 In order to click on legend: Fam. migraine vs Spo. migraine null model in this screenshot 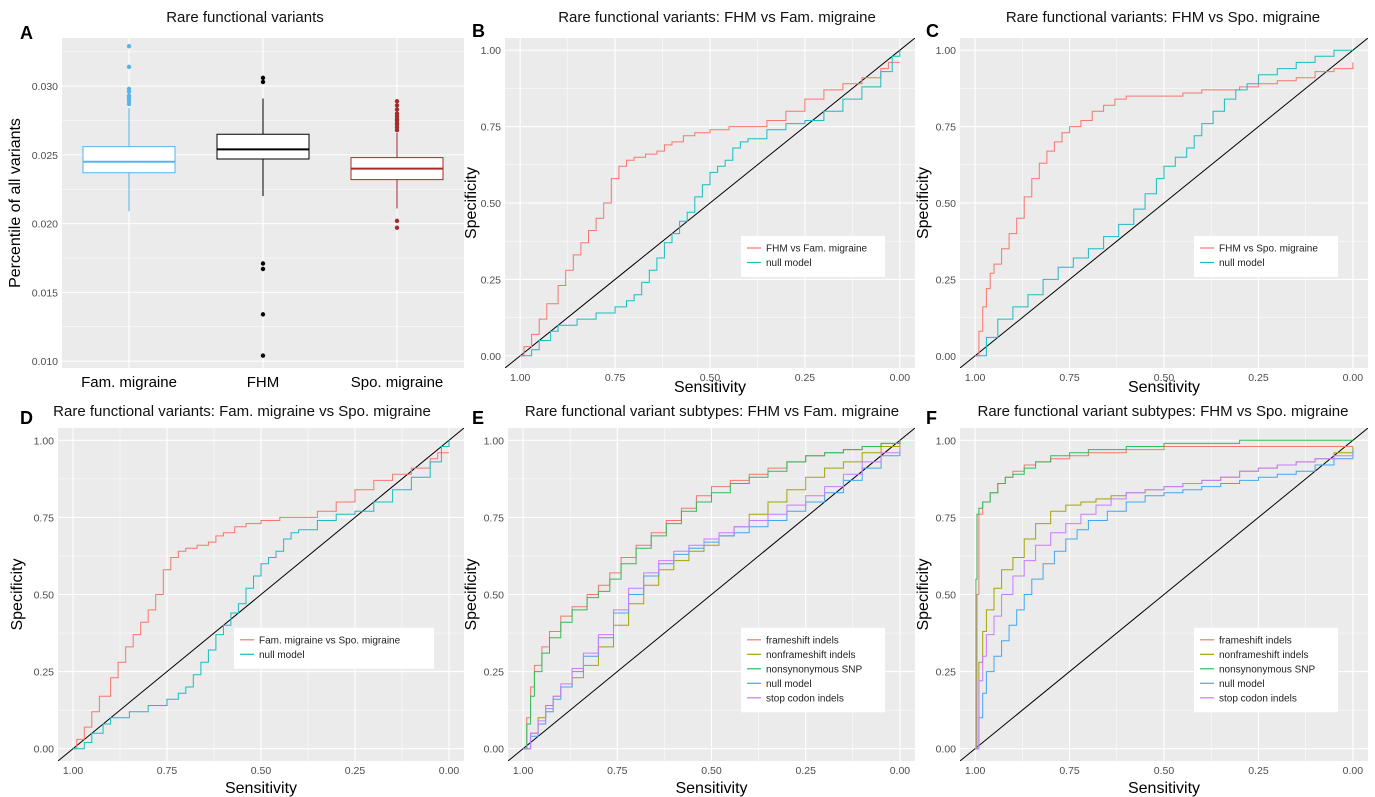, I will do `click(334, 648)`.